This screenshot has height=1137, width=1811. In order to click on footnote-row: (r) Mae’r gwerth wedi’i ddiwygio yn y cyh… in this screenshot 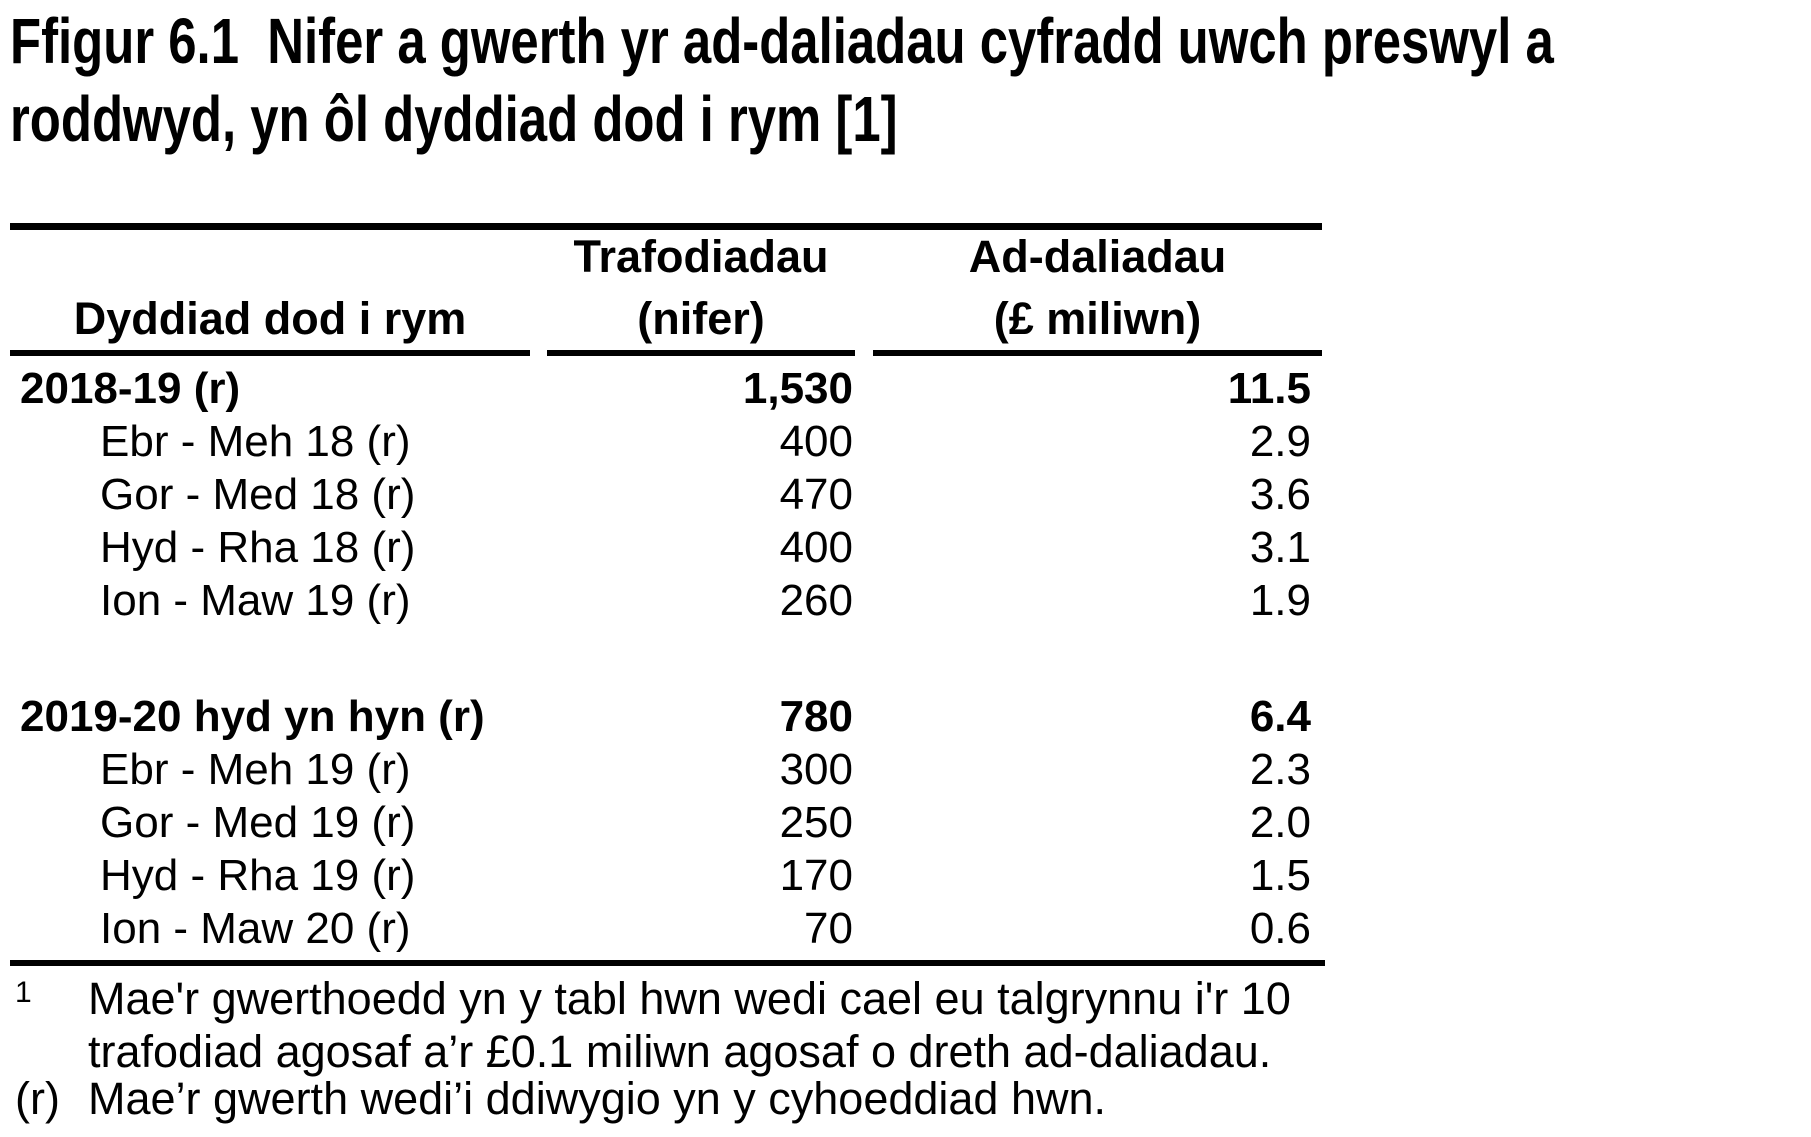, I will do `click(685, 1098)`.